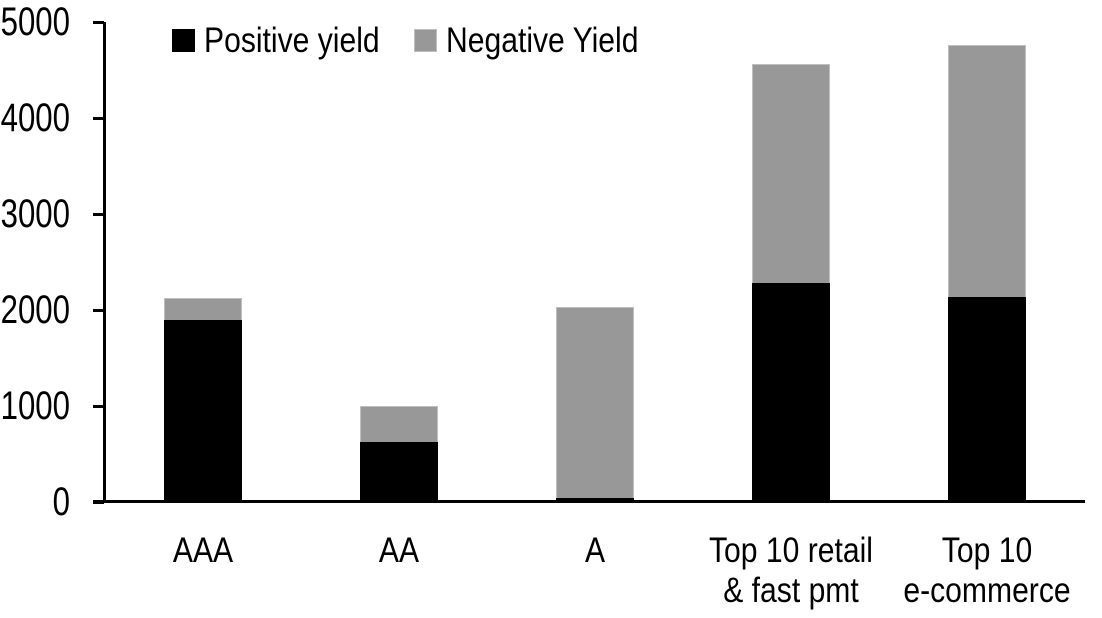 The height and width of the screenshot is (618, 1102). Describe the element at coordinates (791, 570) in the screenshot. I see `x-axis-label: Top 10 retail & fast pmt` at that location.